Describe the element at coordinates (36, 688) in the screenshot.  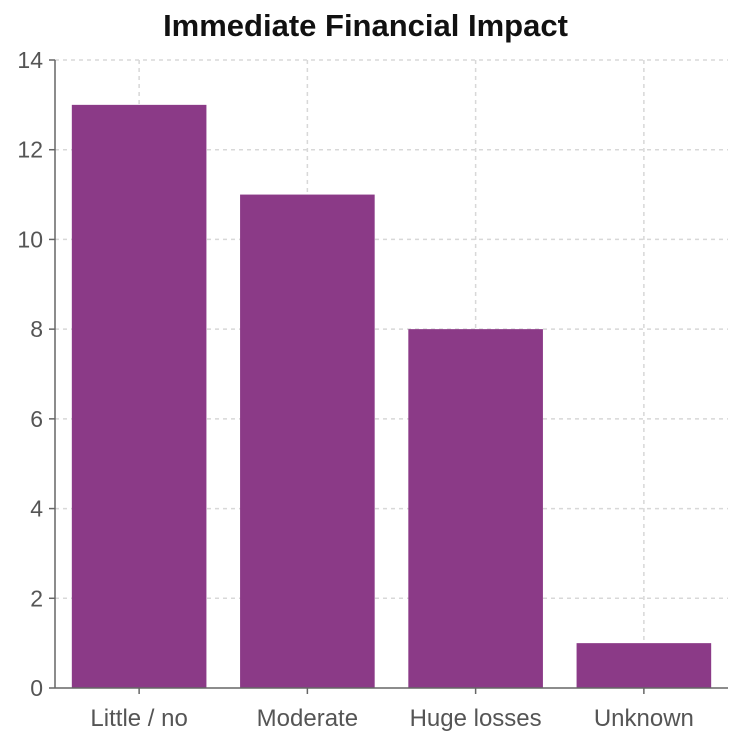
I see `y-tick-label: 0` at that location.